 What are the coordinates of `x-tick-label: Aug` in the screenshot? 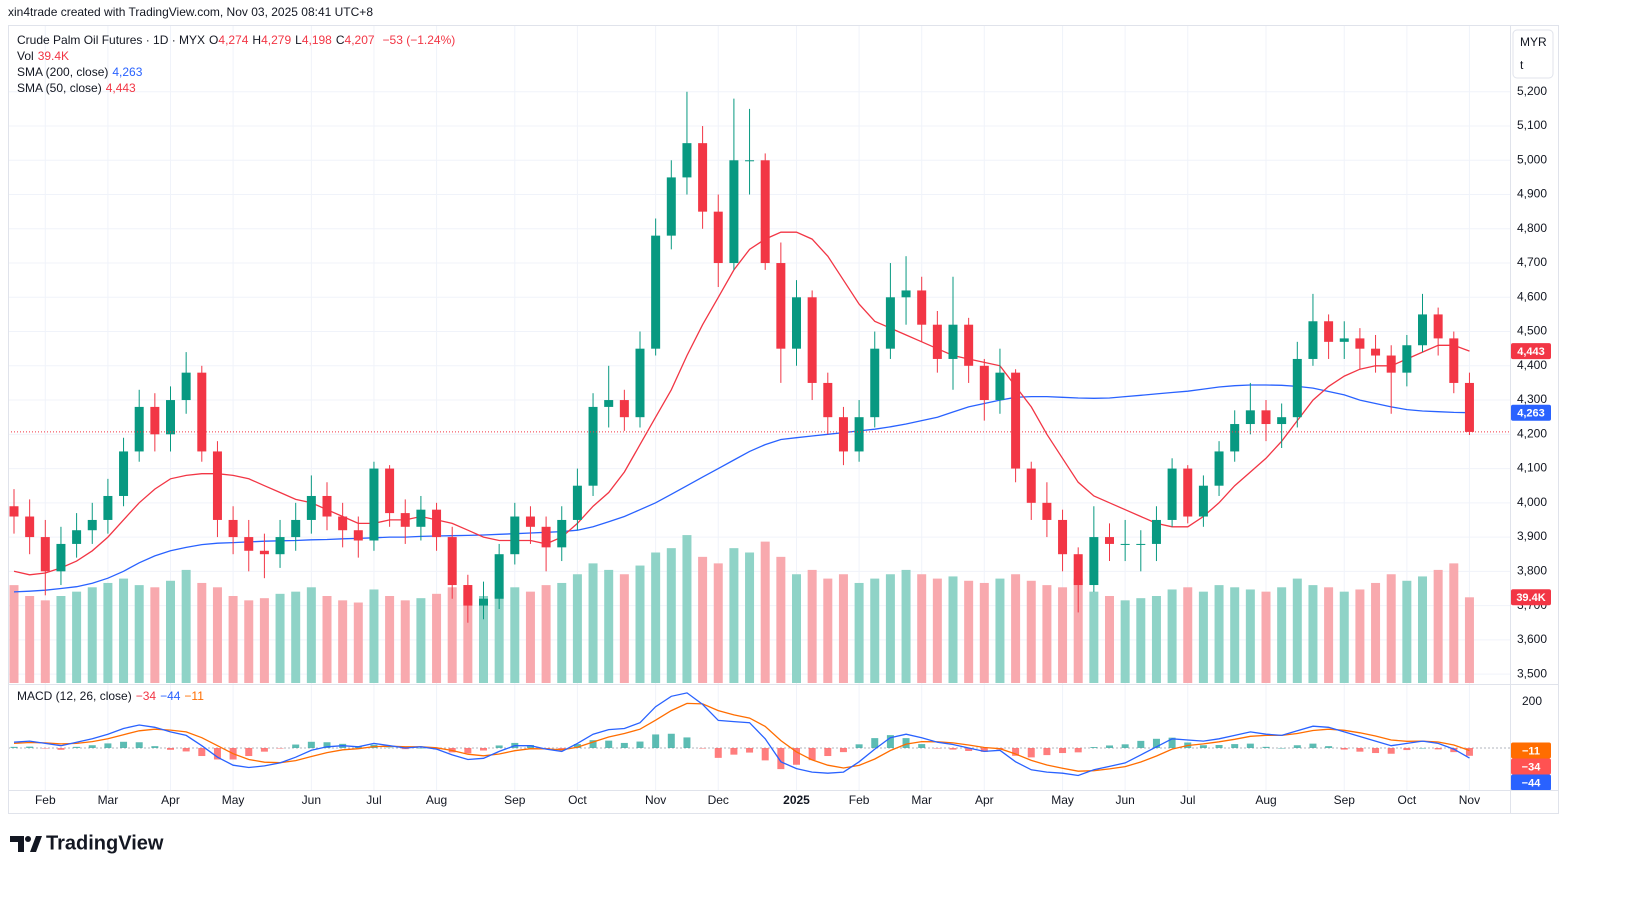 It's located at (1265, 800).